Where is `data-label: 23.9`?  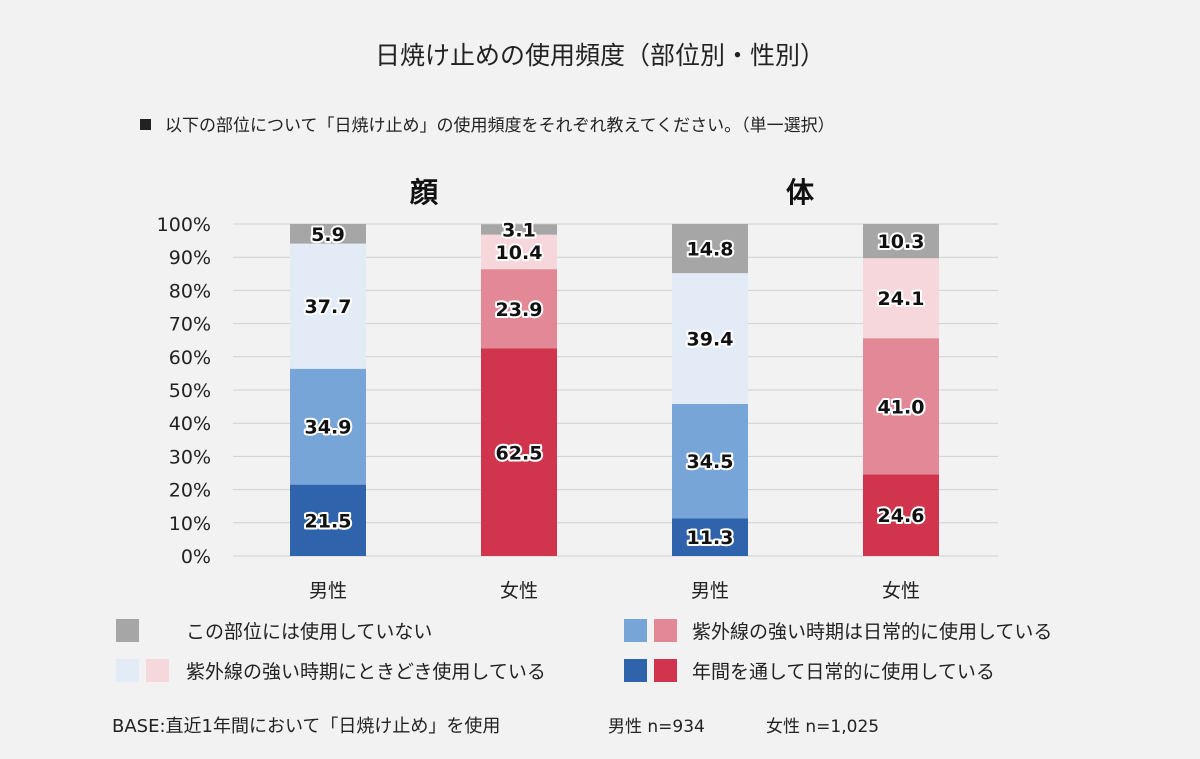
data-label: 23.9 is located at coordinates (519, 310).